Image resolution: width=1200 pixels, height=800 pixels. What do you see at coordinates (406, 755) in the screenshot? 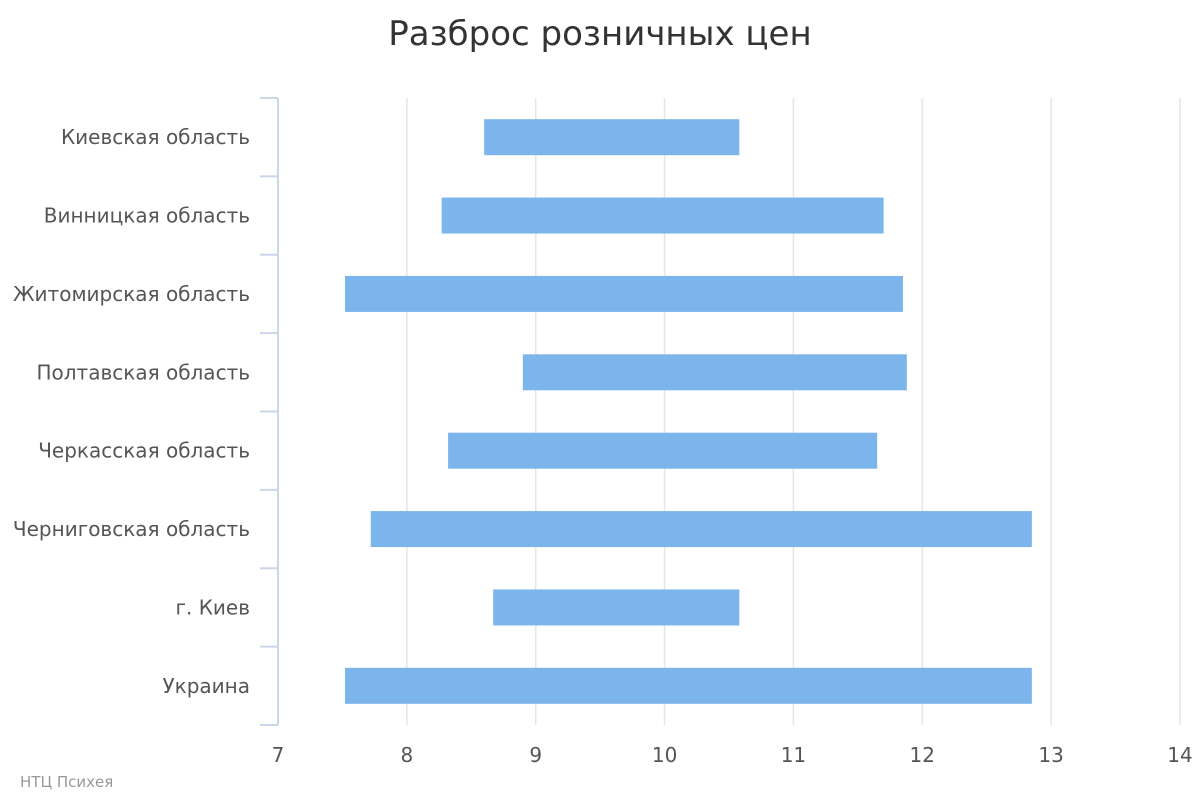
I see `x-tick-label: 8` at bounding box center [406, 755].